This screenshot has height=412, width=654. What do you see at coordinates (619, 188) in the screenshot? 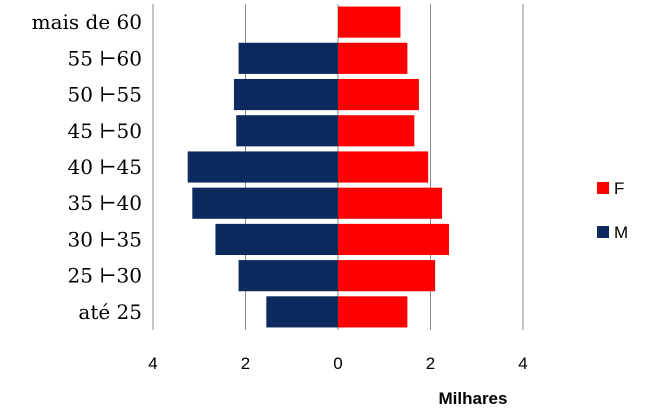
I see `legend-label-f: F` at bounding box center [619, 188].